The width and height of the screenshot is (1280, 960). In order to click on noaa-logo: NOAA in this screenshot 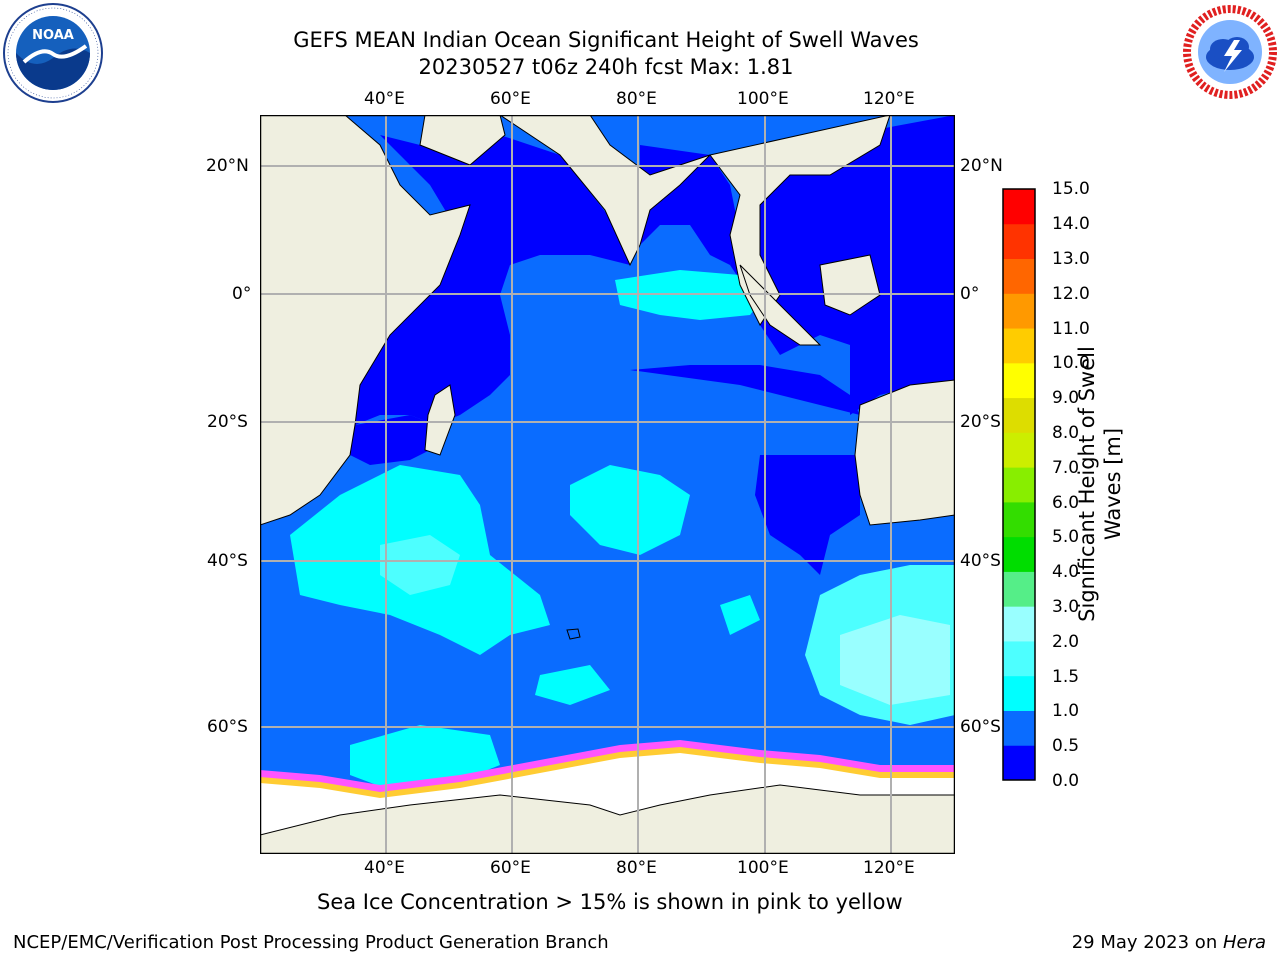, I will do `click(53, 53)`.